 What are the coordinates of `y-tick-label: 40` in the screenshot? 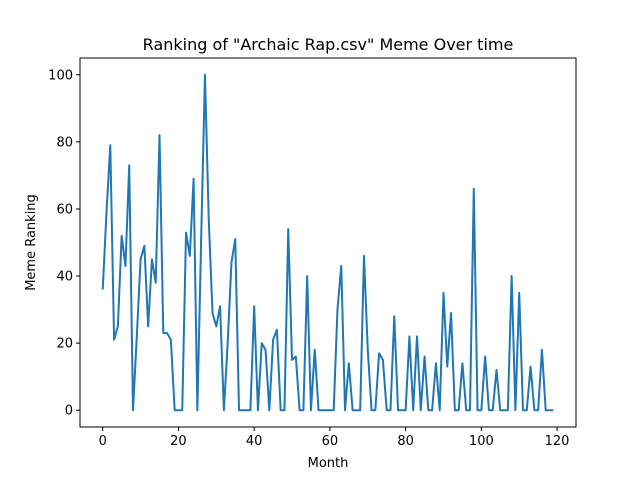 It's located at (64, 277).